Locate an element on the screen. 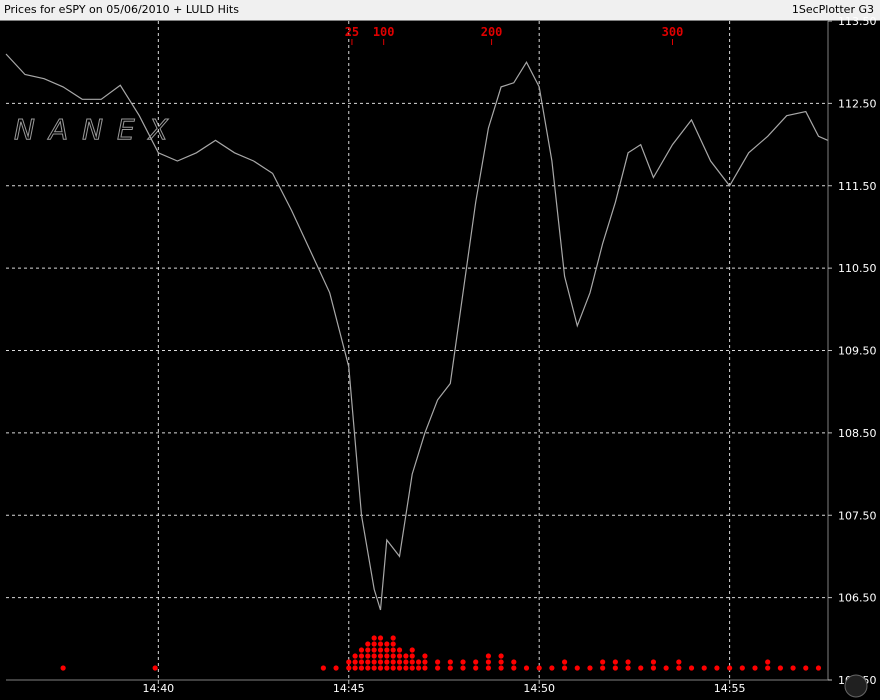 This screenshot has width=880, height=700. watermark-text: NANEX is located at coordinates (98, 129).